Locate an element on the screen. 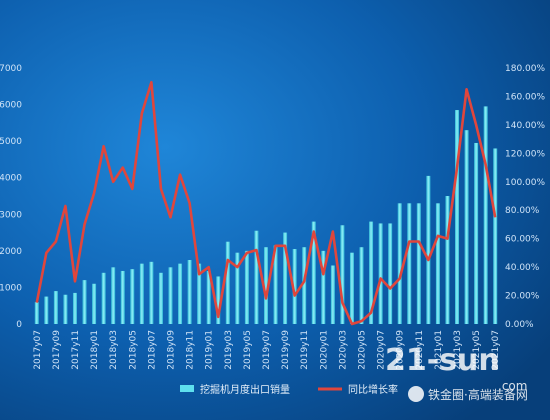 Image resolution: width=550 pixels, height=420 pixels. y-left-tick-label: 3000 is located at coordinates (11, 215).